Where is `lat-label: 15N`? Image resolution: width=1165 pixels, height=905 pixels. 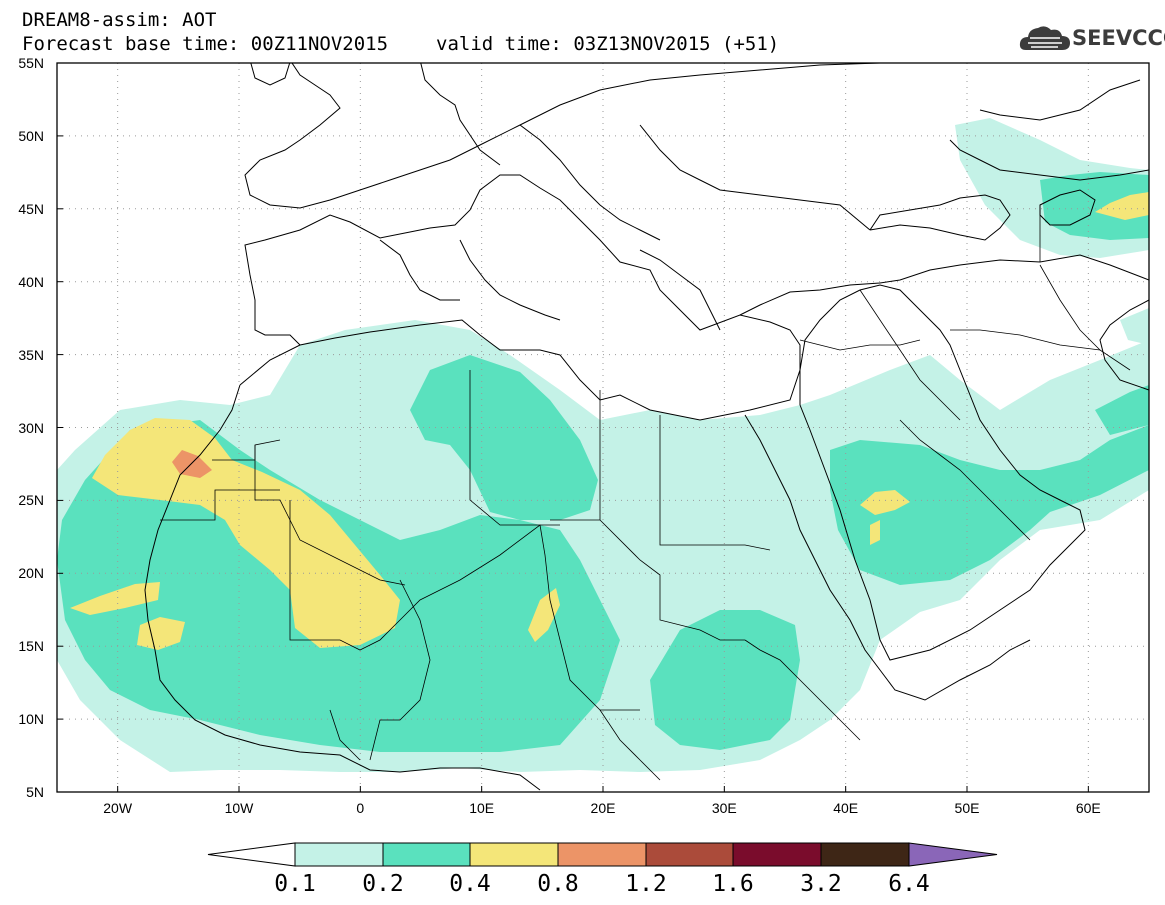
lat-label: 15N is located at coordinates (31, 646).